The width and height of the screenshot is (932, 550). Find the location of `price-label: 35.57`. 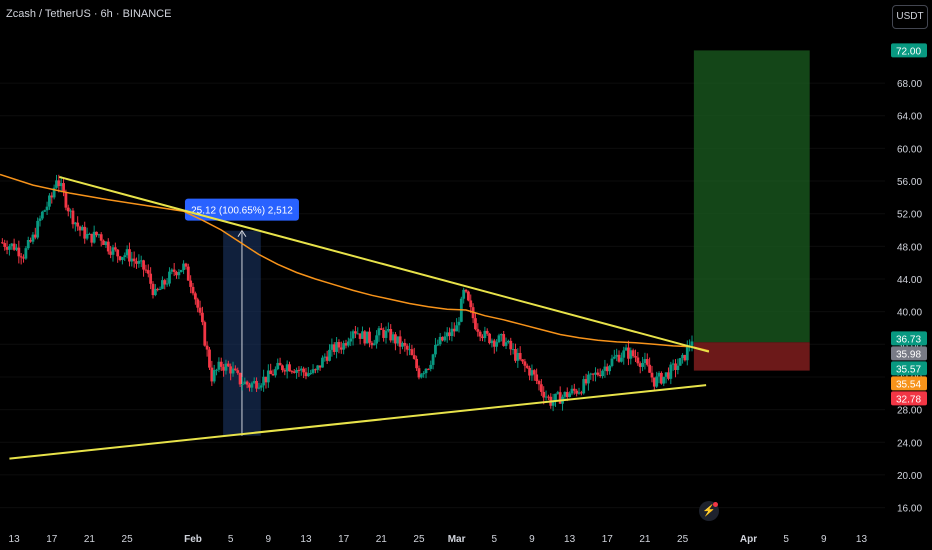

price-label: 35.57 is located at coordinates (908, 369).